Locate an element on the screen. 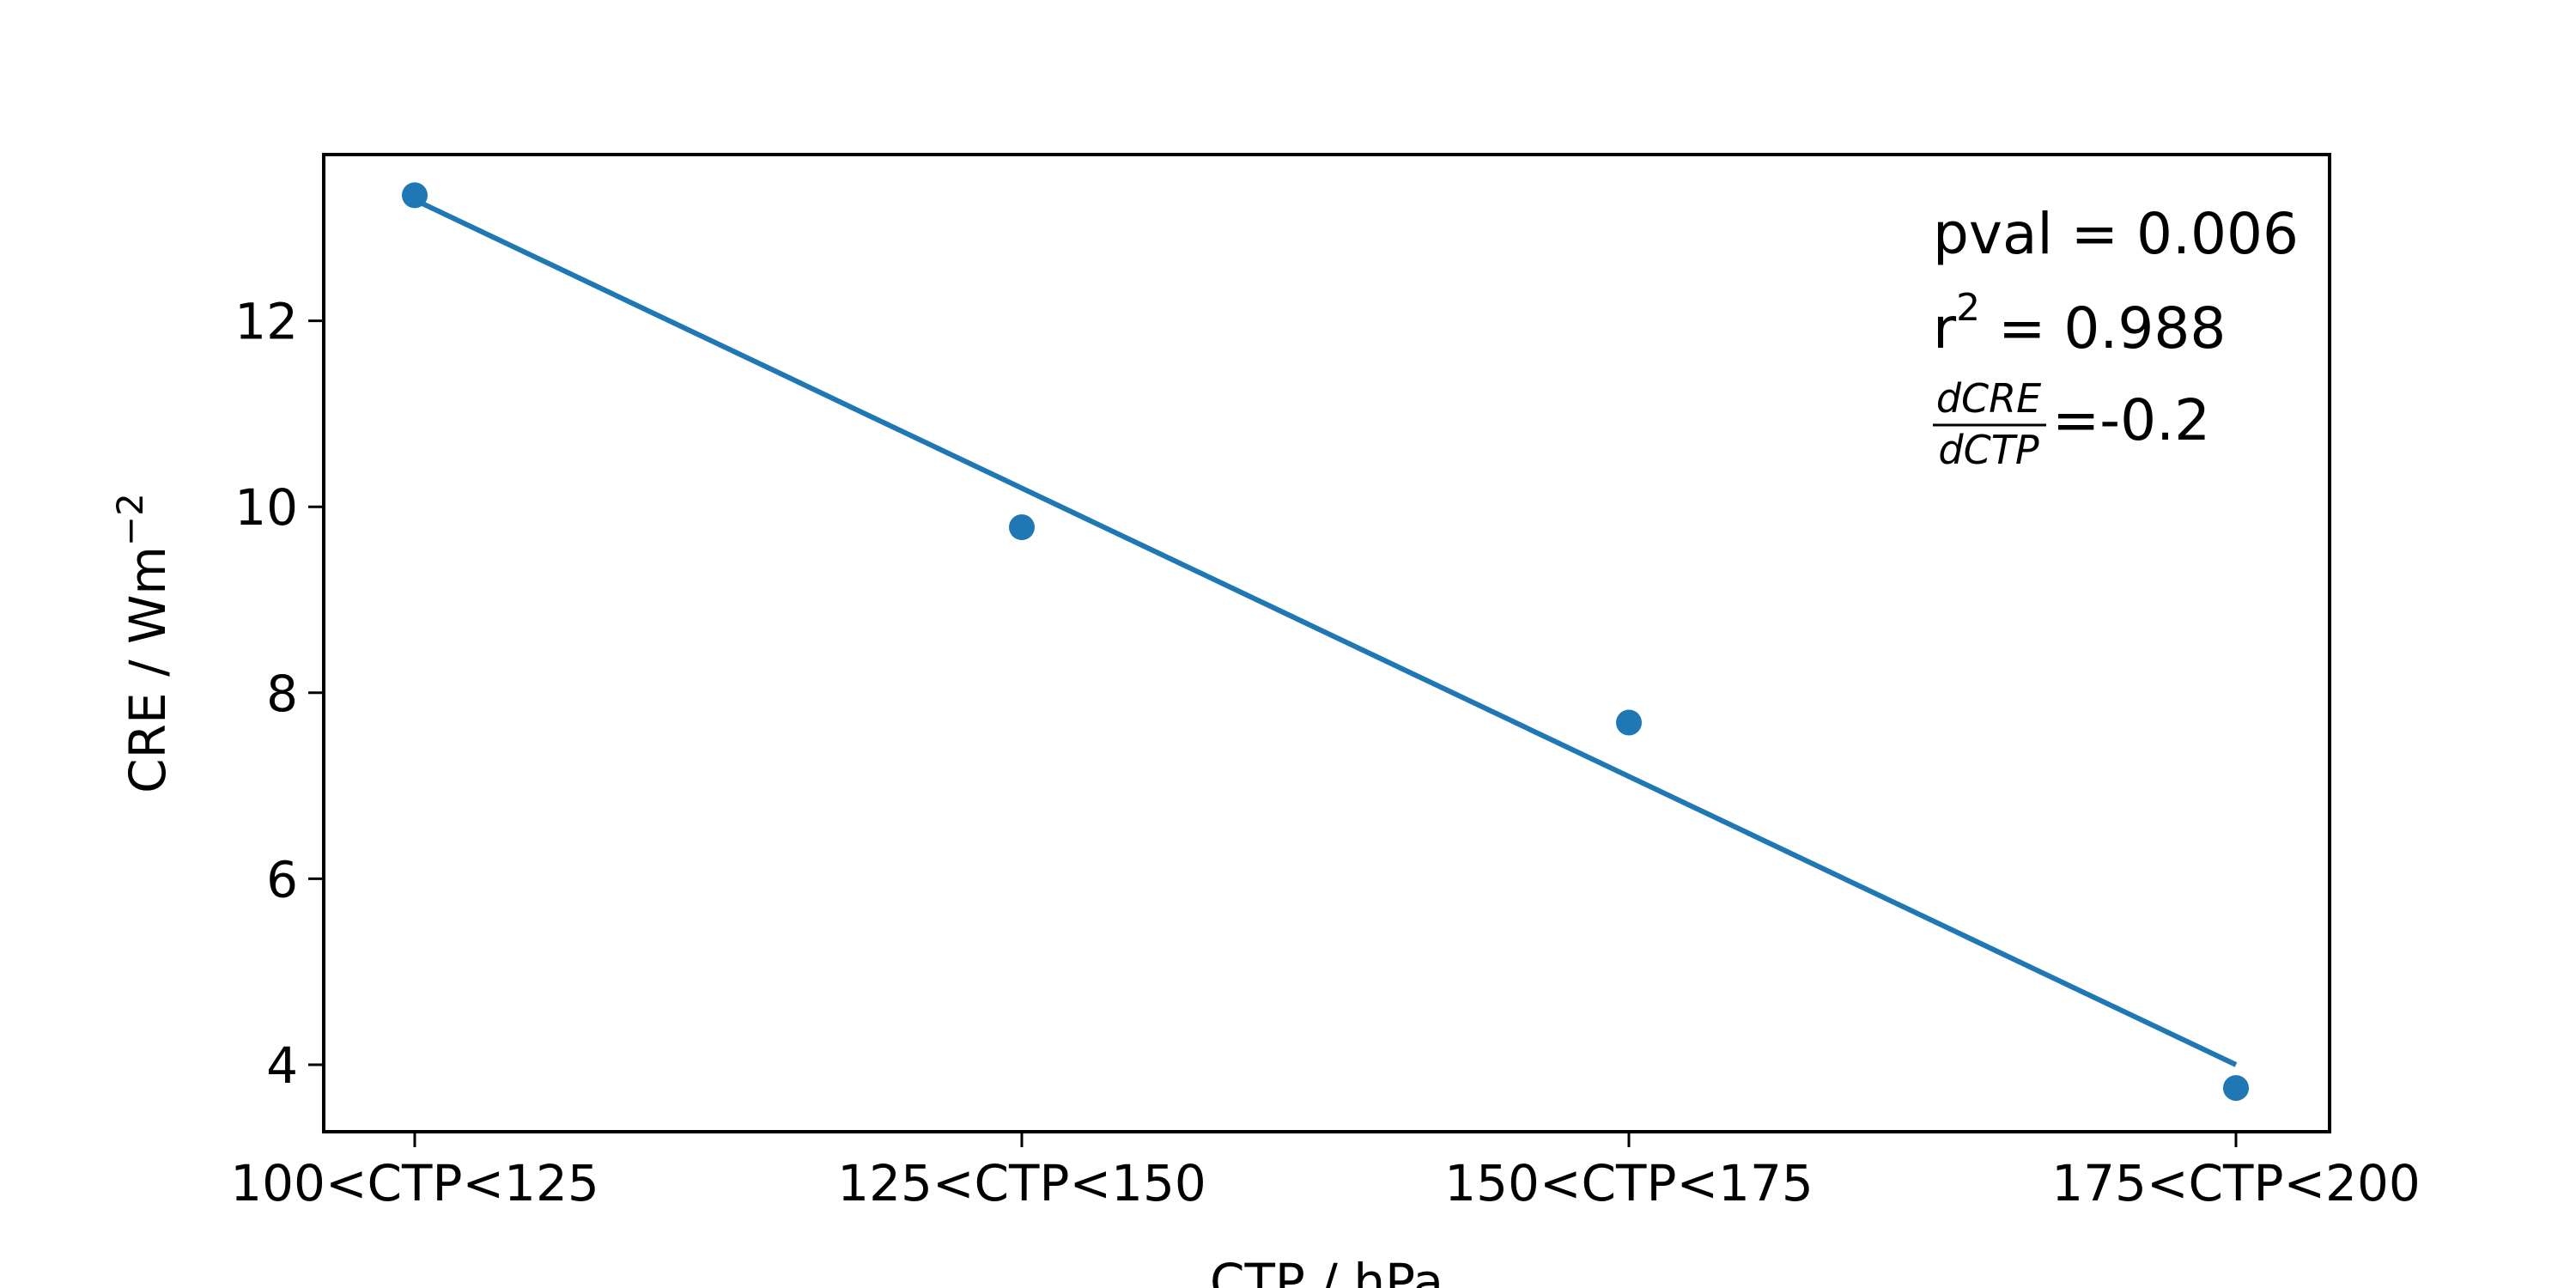  slope-value: =-0.2 is located at coordinates (2131, 420).